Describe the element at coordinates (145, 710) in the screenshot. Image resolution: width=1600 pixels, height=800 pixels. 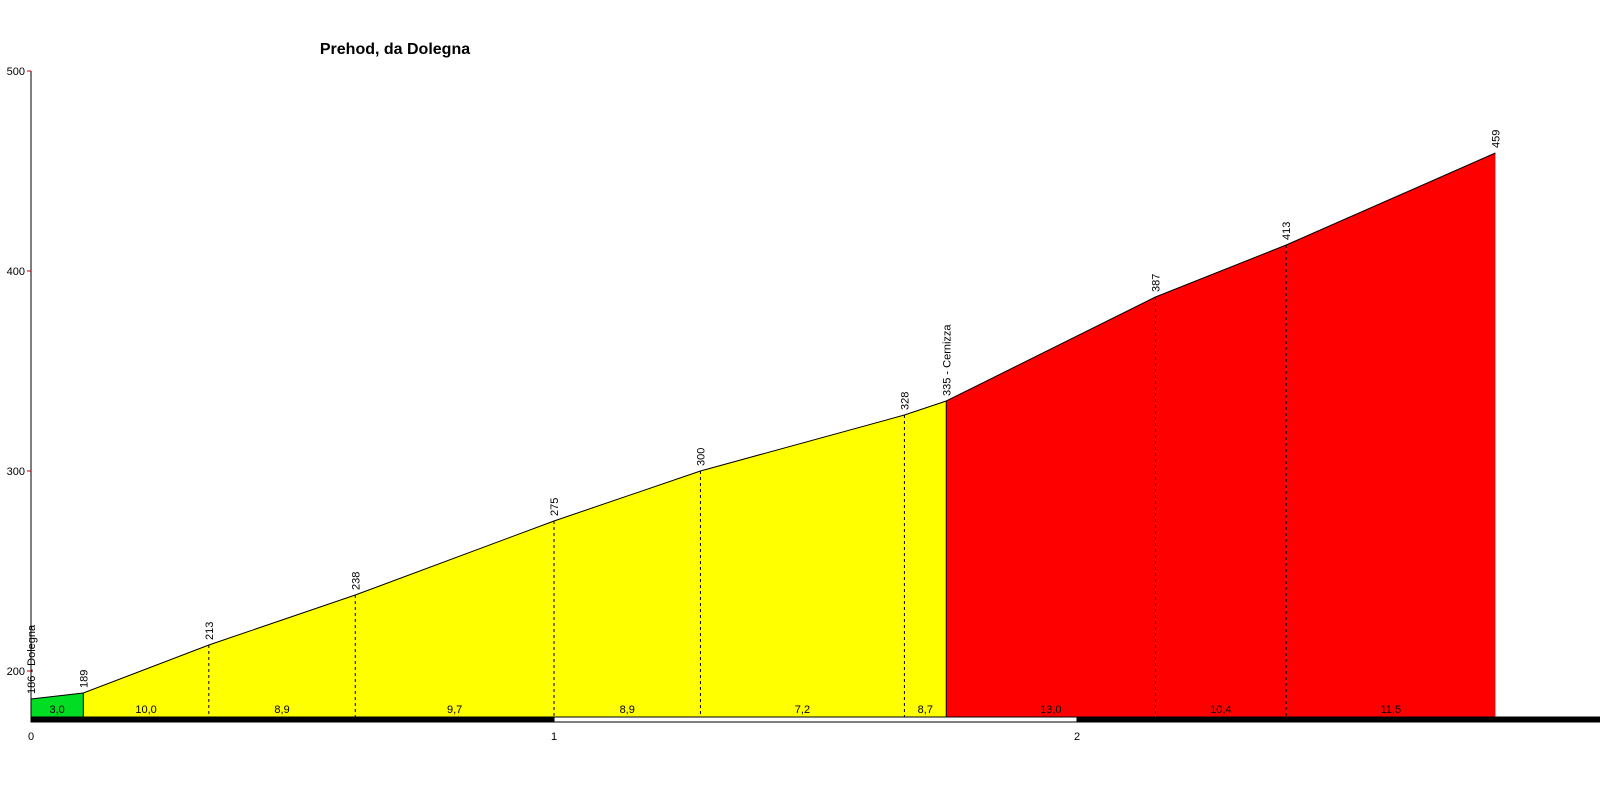
I see `gradient-label: 10,0` at that location.